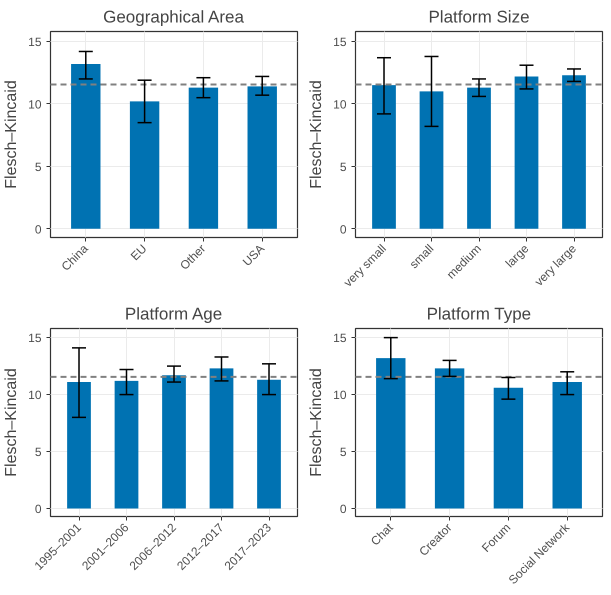 This screenshot has width=611, height=595. What do you see at coordinates (139, 253) in the screenshot?
I see `x-tick-label: EU` at bounding box center [139, 253].